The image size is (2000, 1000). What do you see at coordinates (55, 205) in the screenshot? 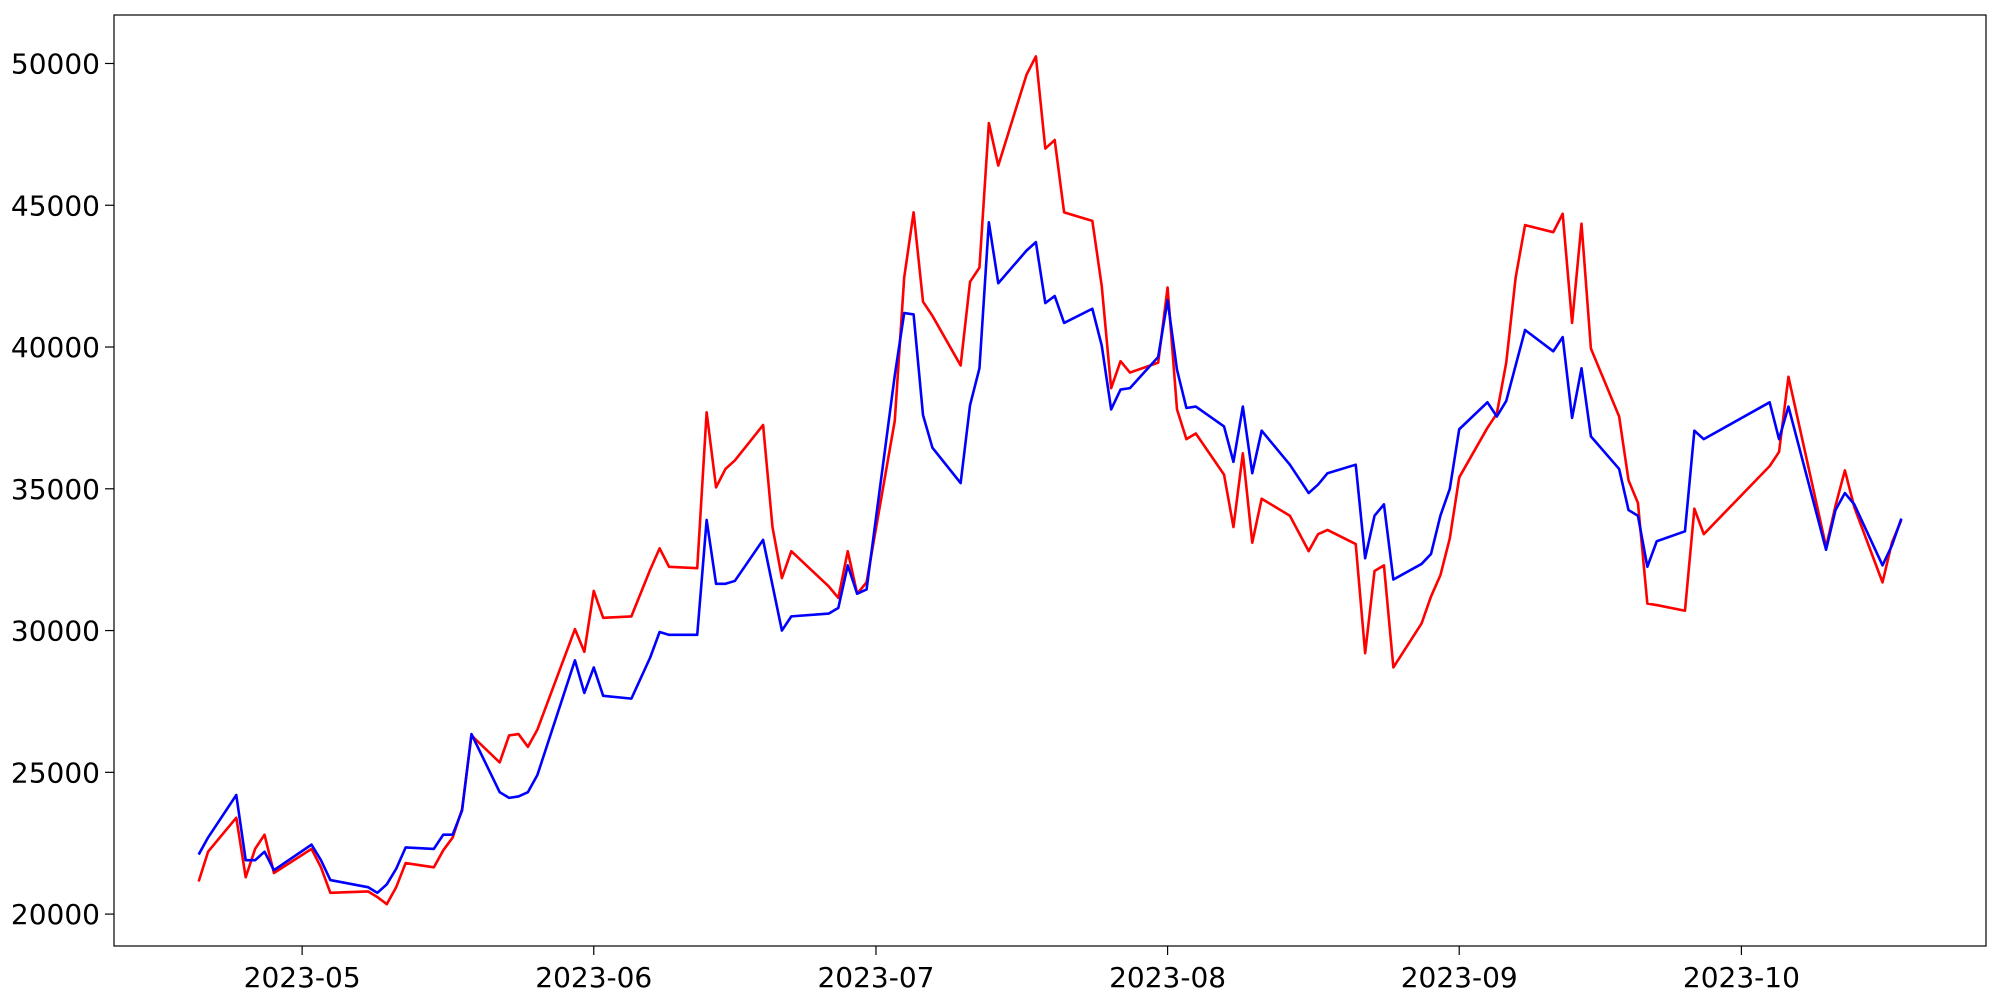
I see `y-tick-label: 45000` at bounding box center [55, 205].